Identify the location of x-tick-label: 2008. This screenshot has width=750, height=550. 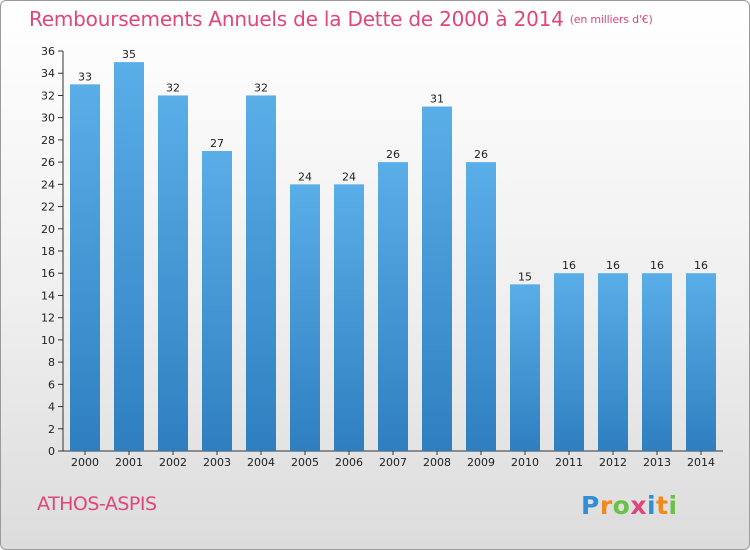
(437, 462).